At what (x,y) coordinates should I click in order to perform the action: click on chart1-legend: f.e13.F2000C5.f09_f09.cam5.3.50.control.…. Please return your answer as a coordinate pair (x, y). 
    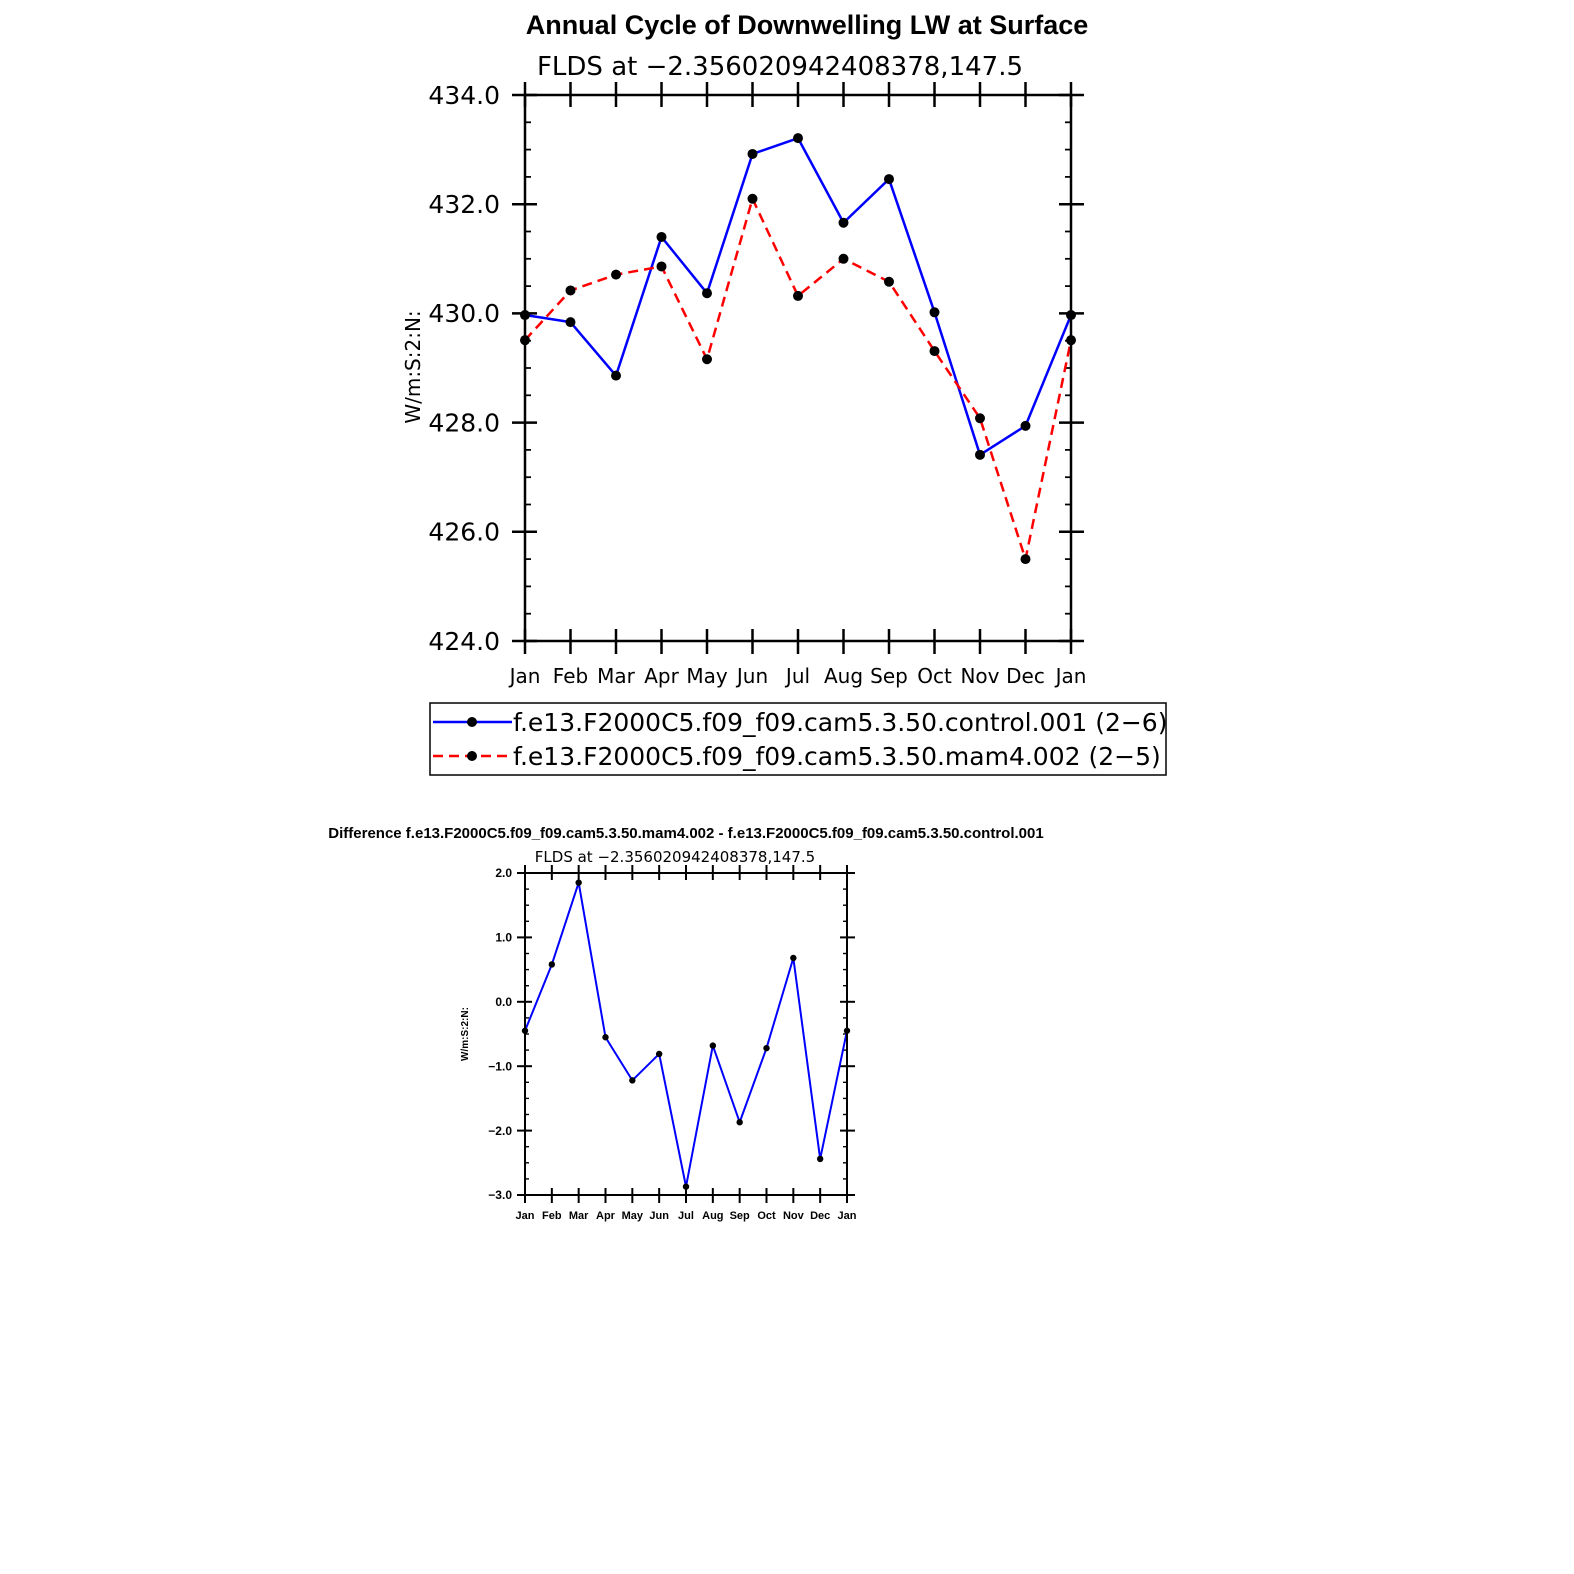
    Looking at the image, I should click on (798, 739).